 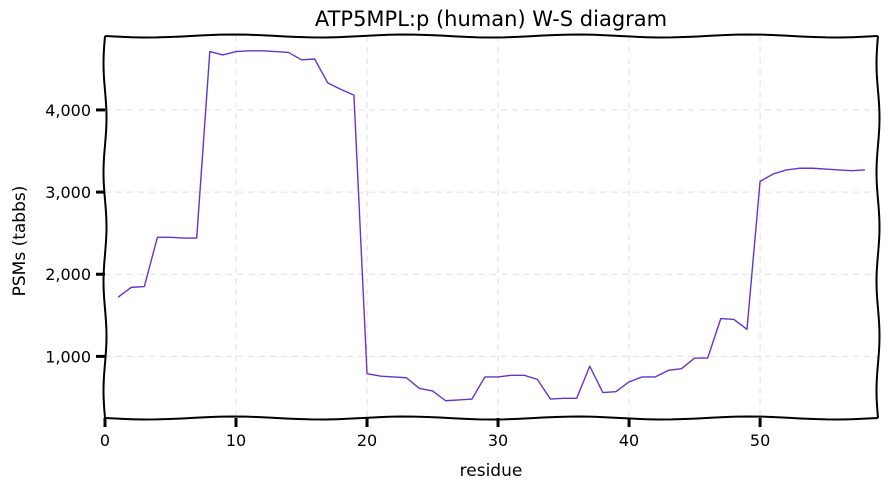 I want to click on frame-top, so click(x=491, y=36).